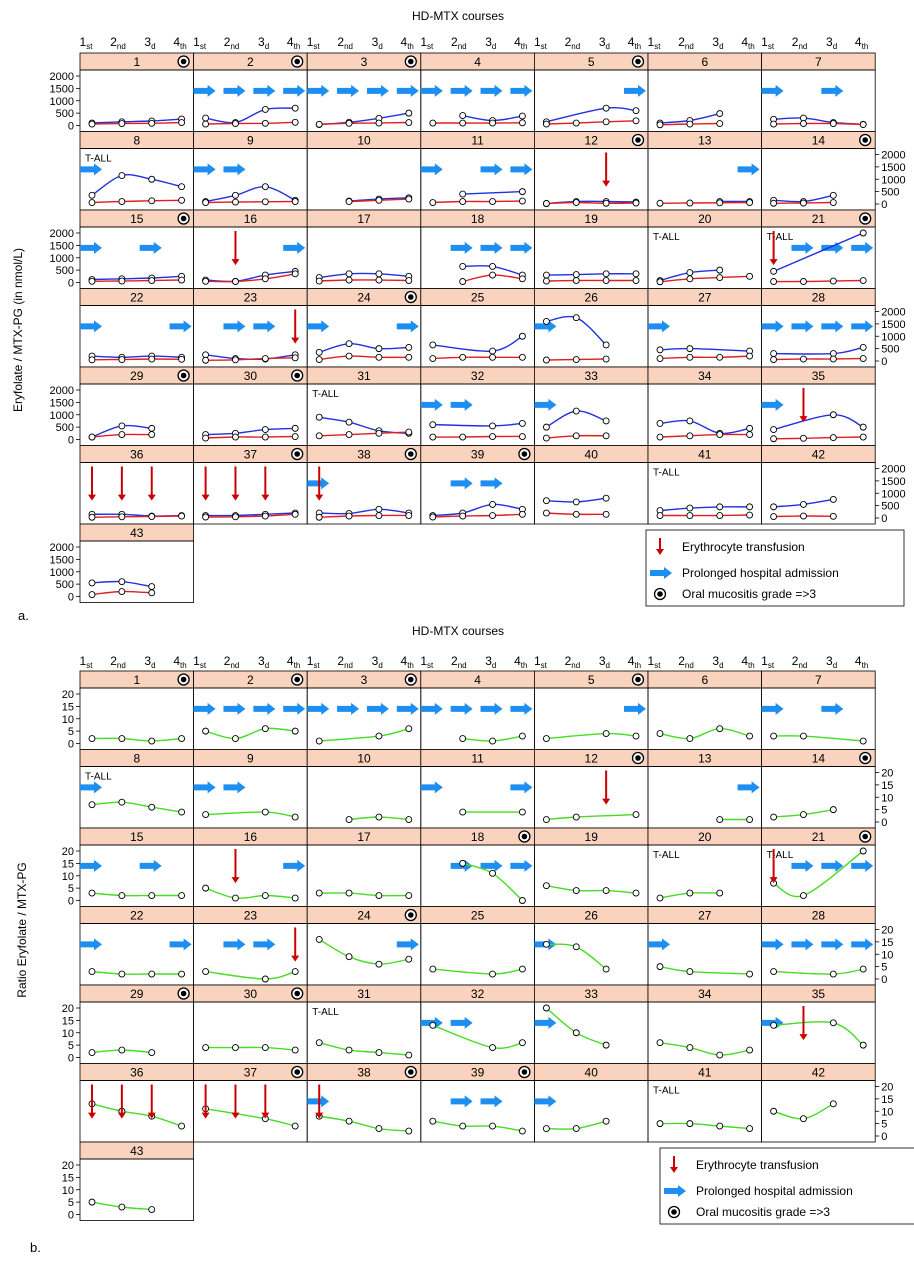 This screenshot has height=1266, width=914. I want to click on patient-panel: 18, so click(477, 249).